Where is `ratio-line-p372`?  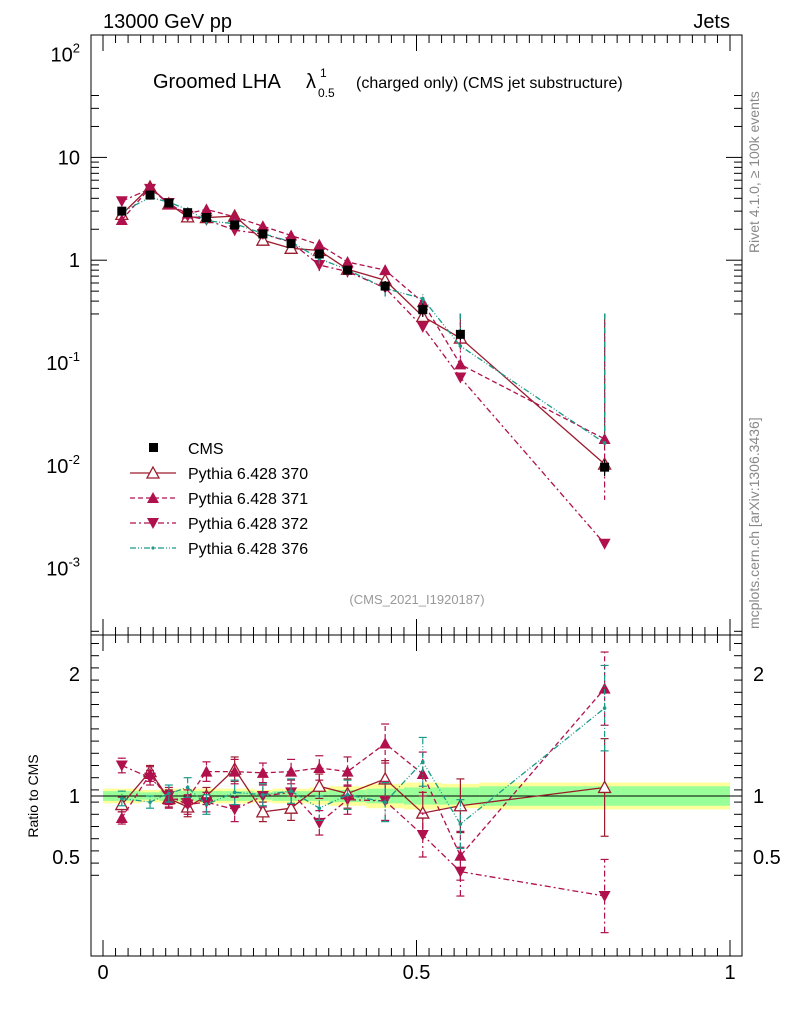
ratio-line-p372 is located at coordinates (363, 830).